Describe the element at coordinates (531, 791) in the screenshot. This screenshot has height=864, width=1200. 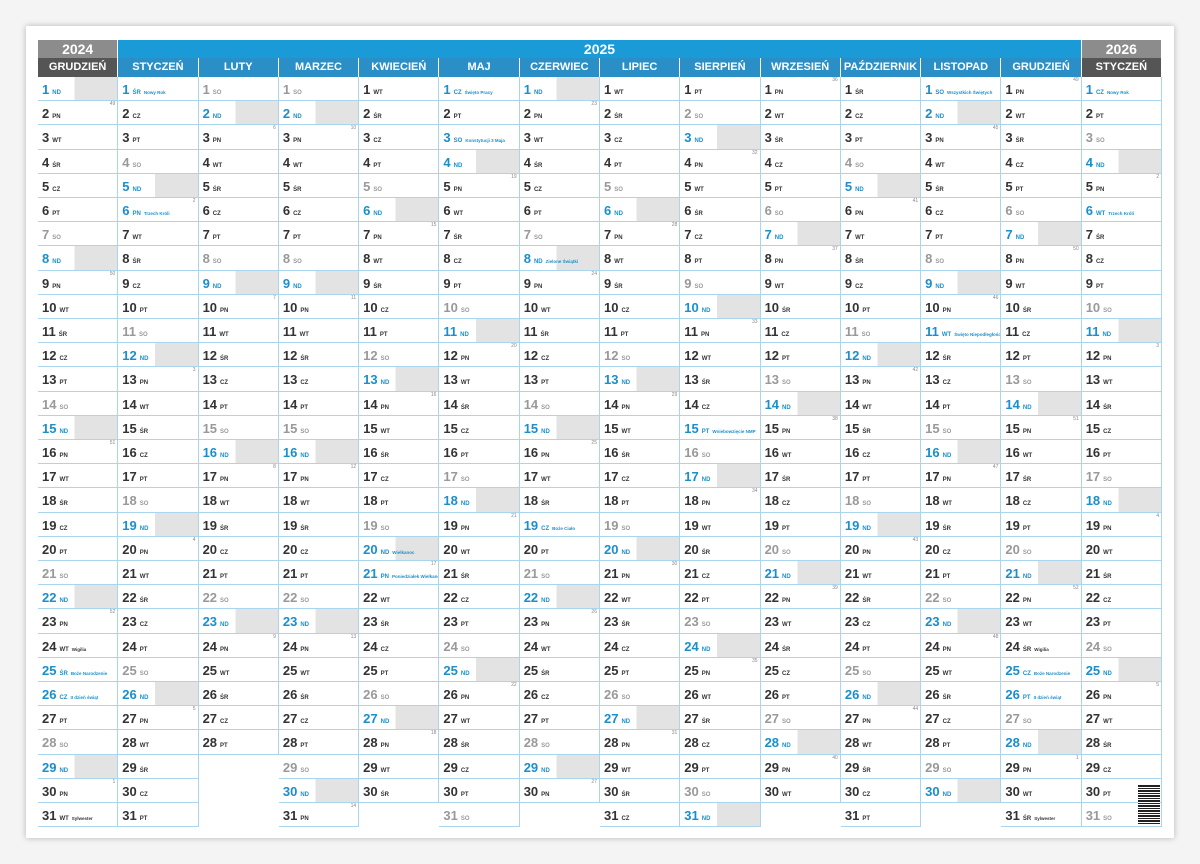
I see `day-number: 30` at that location.